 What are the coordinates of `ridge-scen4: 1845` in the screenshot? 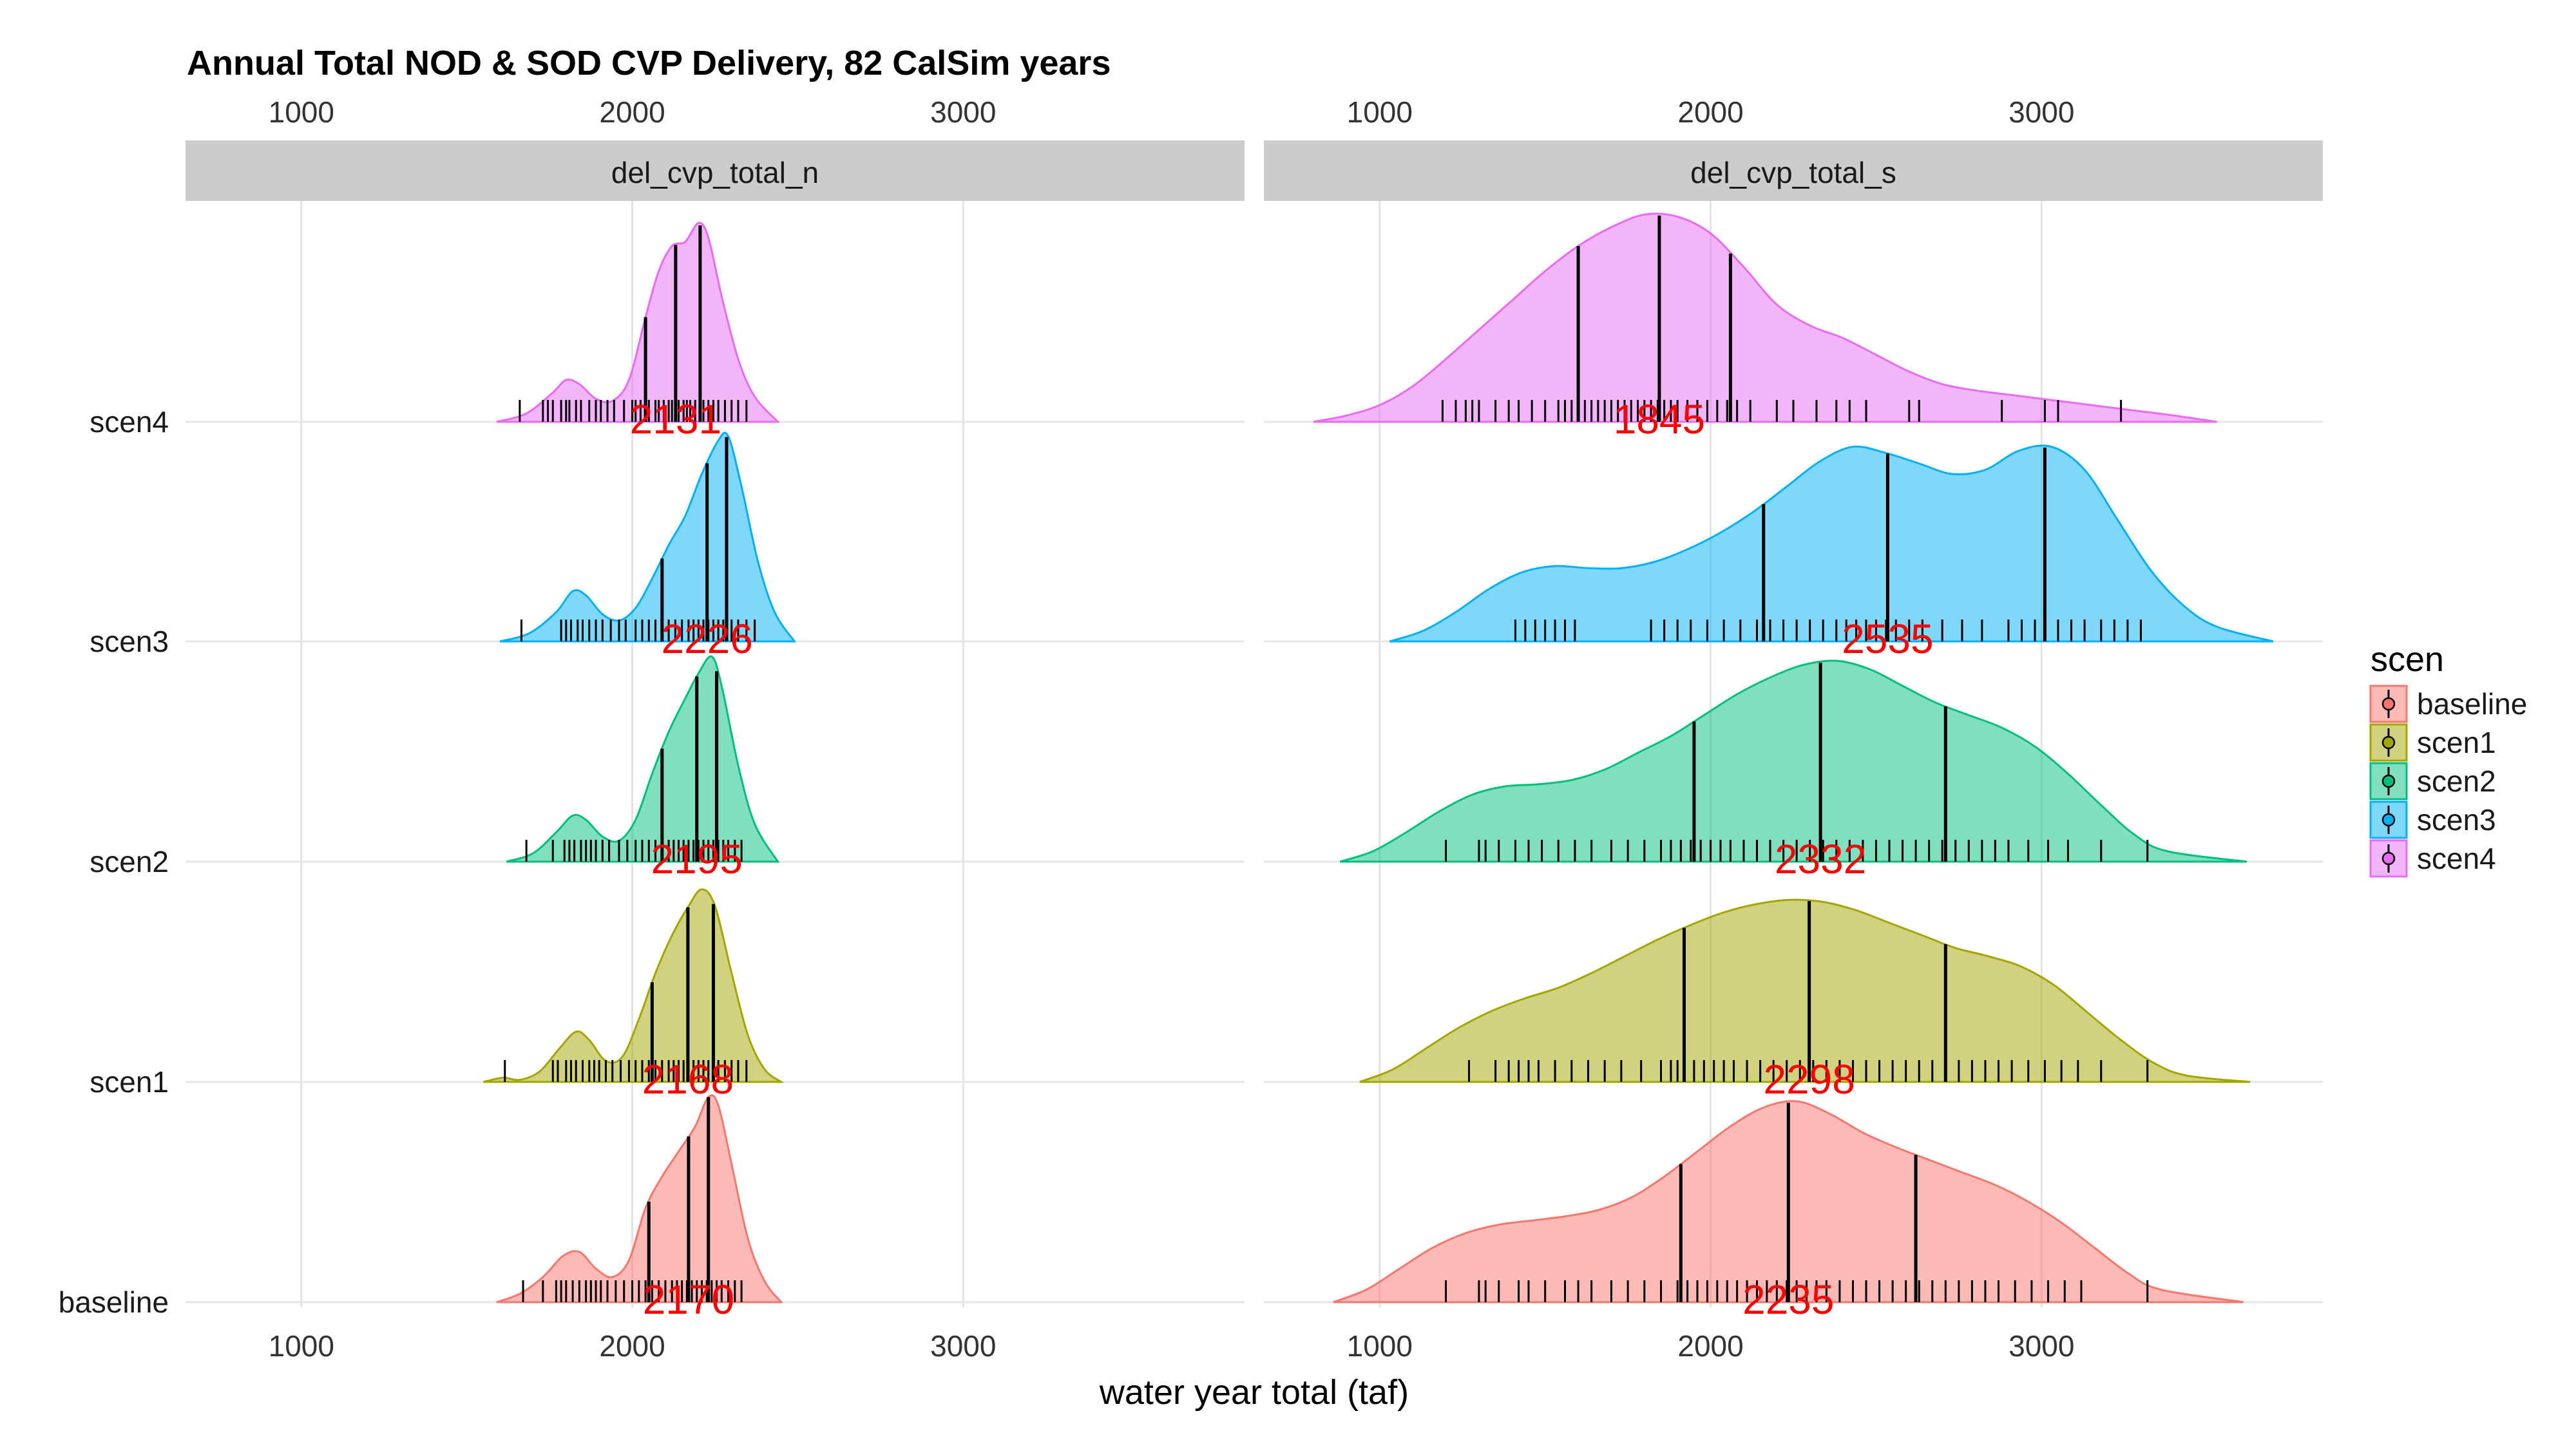 It's located at (1765, 327).